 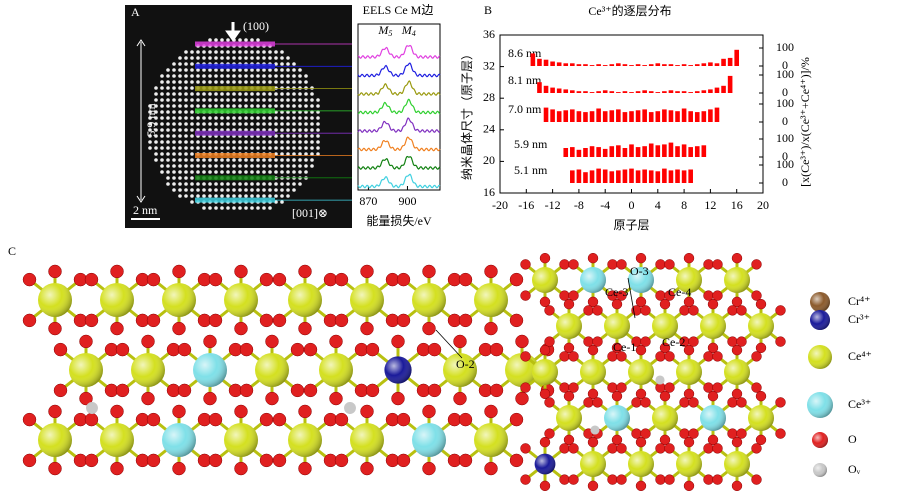 What do you see at coordinates (859, 301) in the screenshot?
I see `legend-label: Cr⁴⁺` at bounding box center [859, 301].